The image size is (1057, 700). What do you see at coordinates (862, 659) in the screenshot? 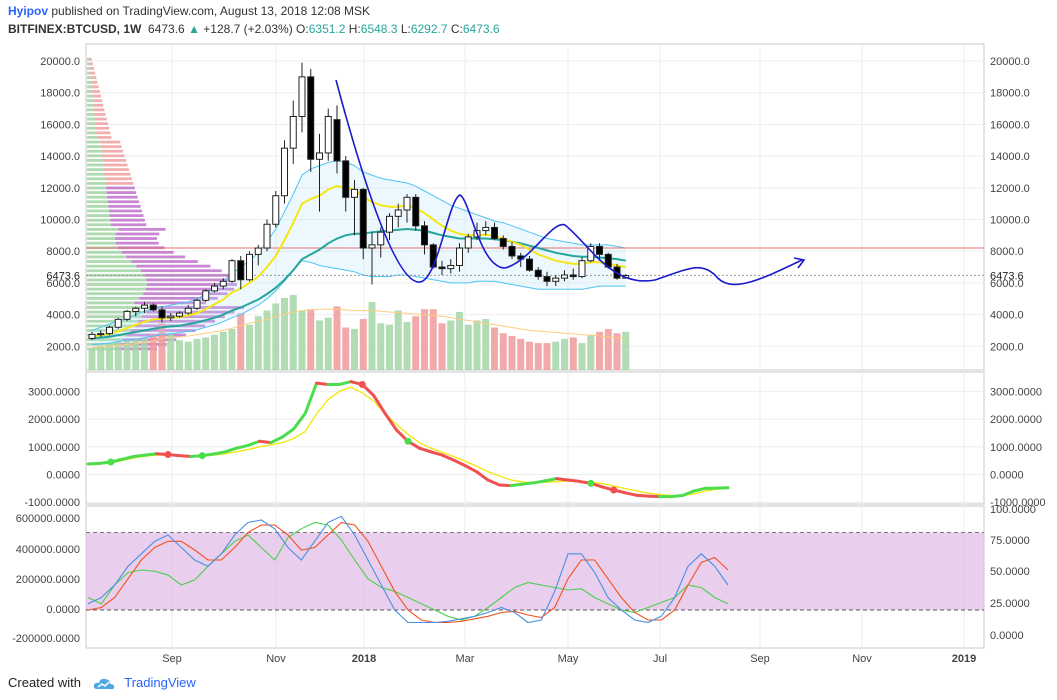
I see `x-tick-label: Nov` at bounding box center [862, 659].